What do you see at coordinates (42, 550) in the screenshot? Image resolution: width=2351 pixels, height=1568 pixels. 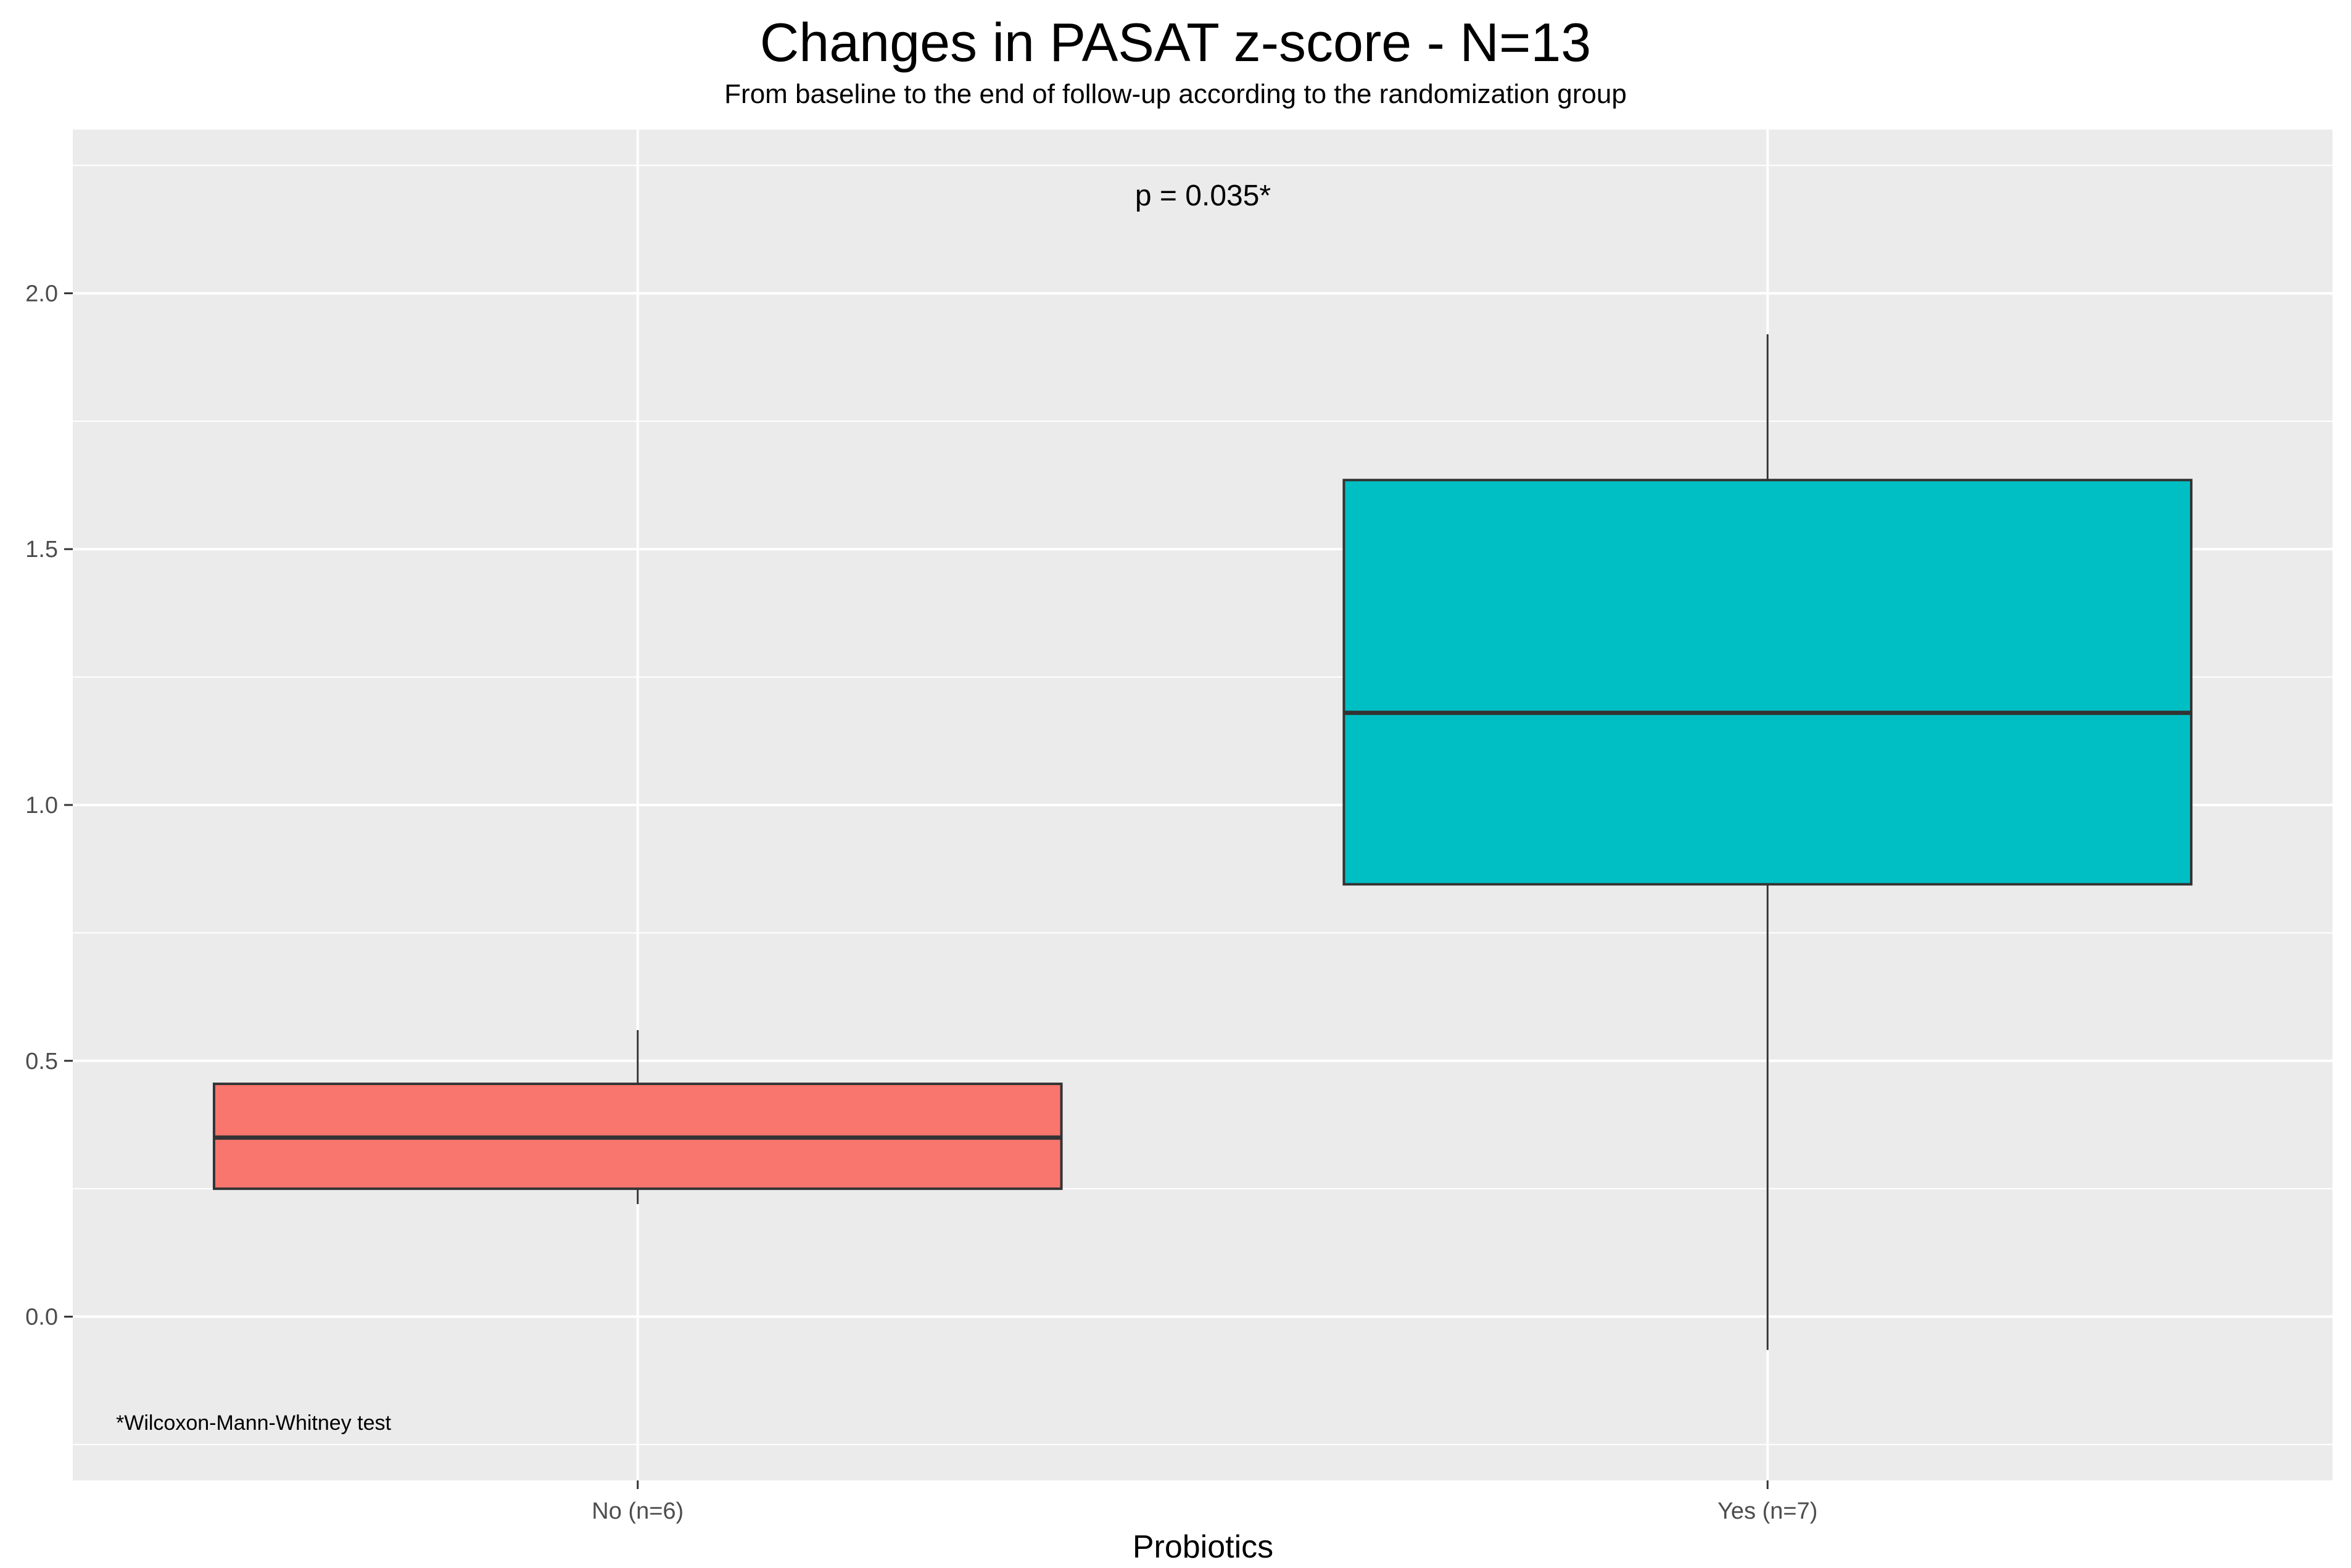 I see `y-tick-label: 1.5` at bounding box center [42, 550].